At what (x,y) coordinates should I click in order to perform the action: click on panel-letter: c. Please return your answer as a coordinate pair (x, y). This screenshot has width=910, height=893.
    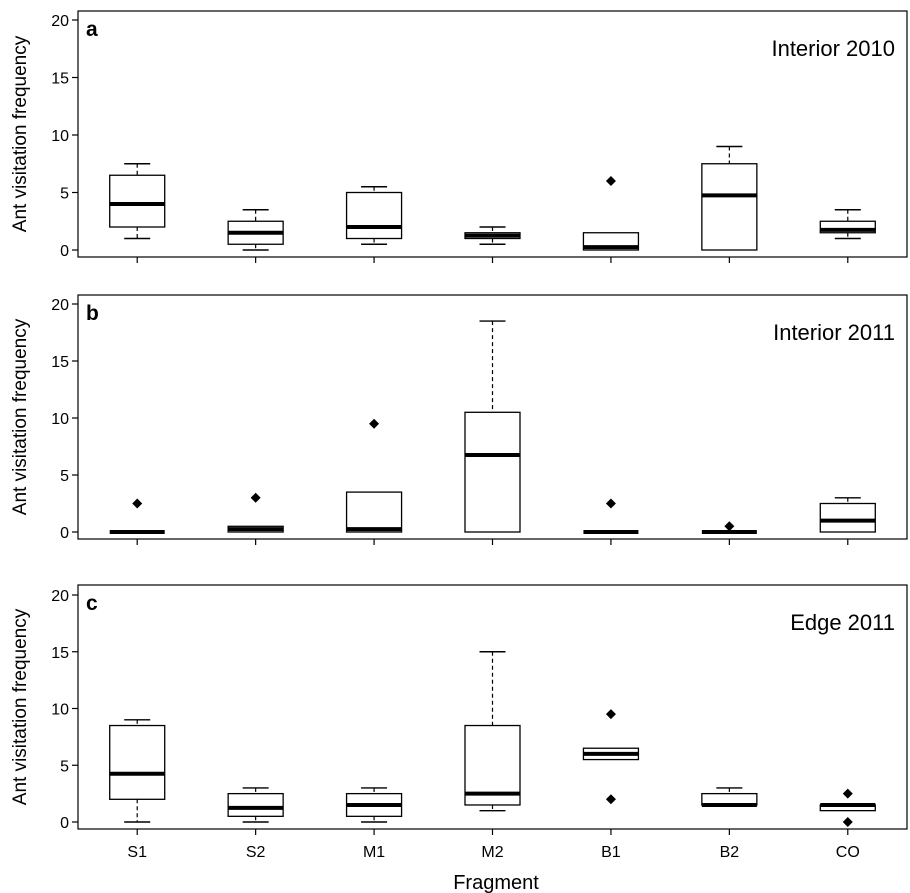
    Looking at the image, I should click on (92, 603).